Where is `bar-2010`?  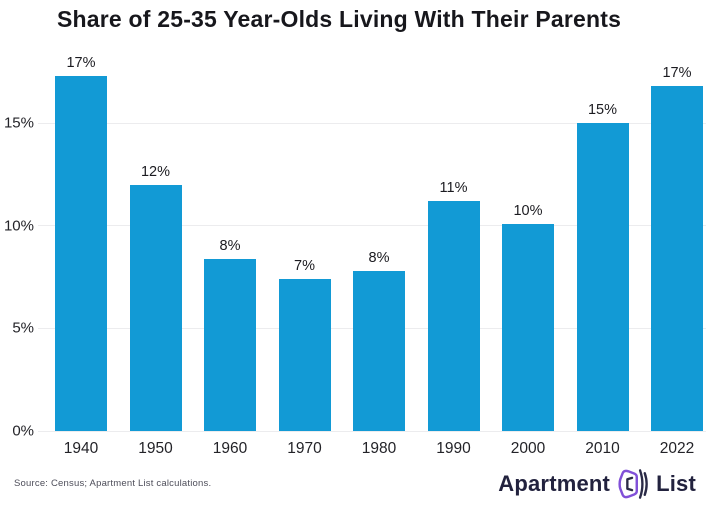 bar-2010 is located at coordinates (602, 277).